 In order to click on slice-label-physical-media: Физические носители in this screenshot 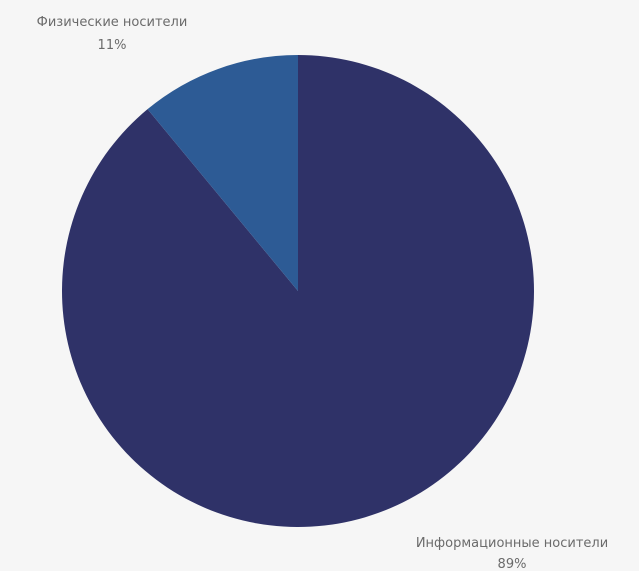, I will do `click(112, 22)`.